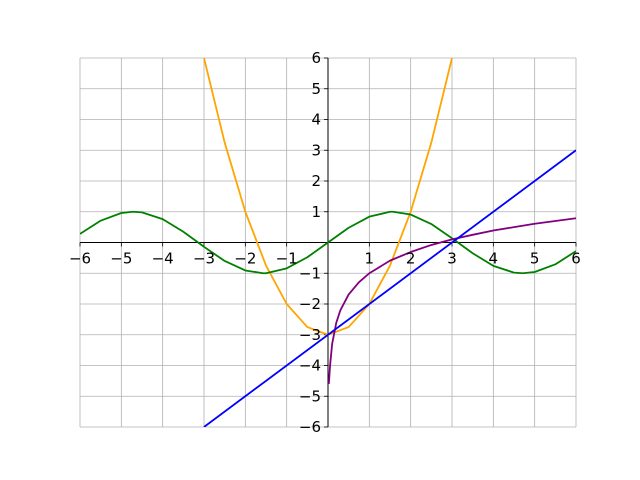  I want to click on x-tick-label: −2, so click(245, 259).